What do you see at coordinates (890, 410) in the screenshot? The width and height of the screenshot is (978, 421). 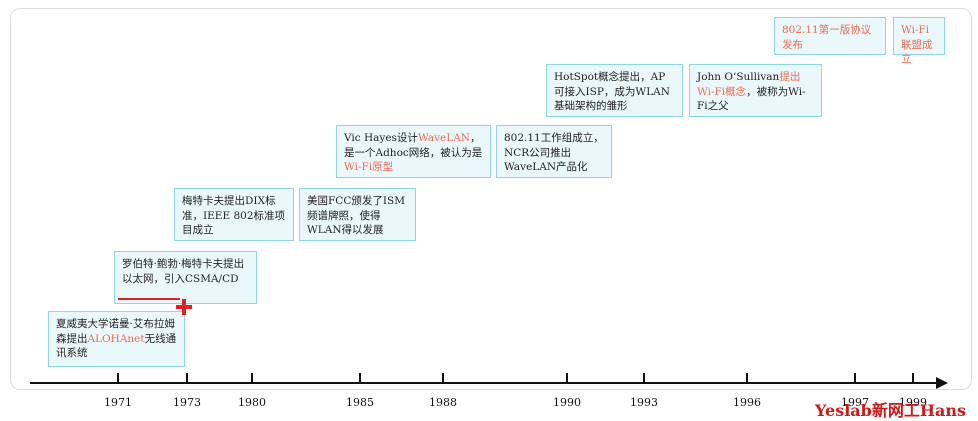 I see `watermark-text: Yeslab新网工Hans` at bounding box center [890, 410].